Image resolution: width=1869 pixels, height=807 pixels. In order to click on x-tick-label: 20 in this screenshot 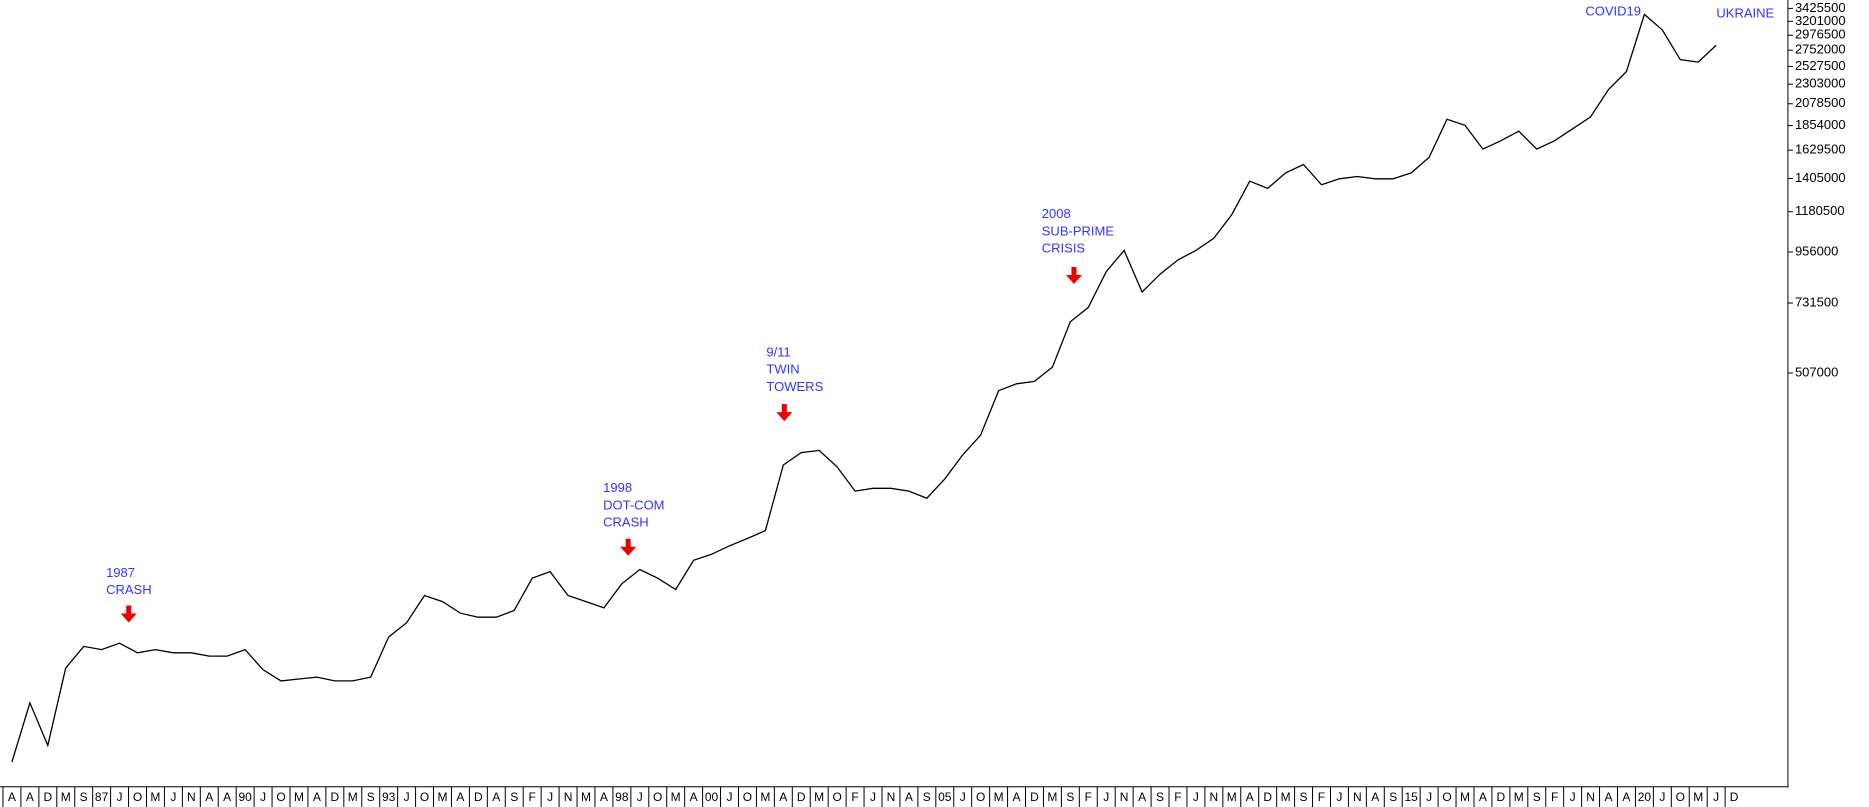, I will do `click(1645, 797)`.